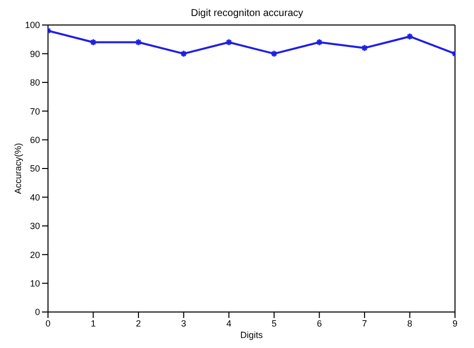 The image size is (474, 348). I want to click on y-tick-label: 0, so click(37, 312).